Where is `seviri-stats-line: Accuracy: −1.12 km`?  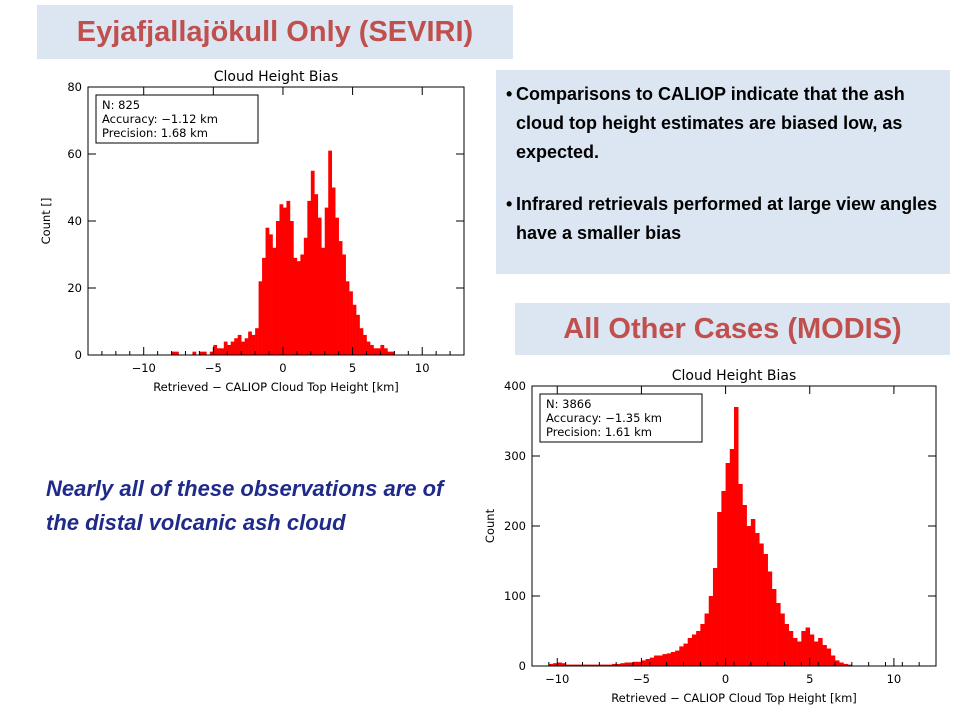 seviri-stats-line: Accuracy: −1.12 km is located at coordinates (160, 119).